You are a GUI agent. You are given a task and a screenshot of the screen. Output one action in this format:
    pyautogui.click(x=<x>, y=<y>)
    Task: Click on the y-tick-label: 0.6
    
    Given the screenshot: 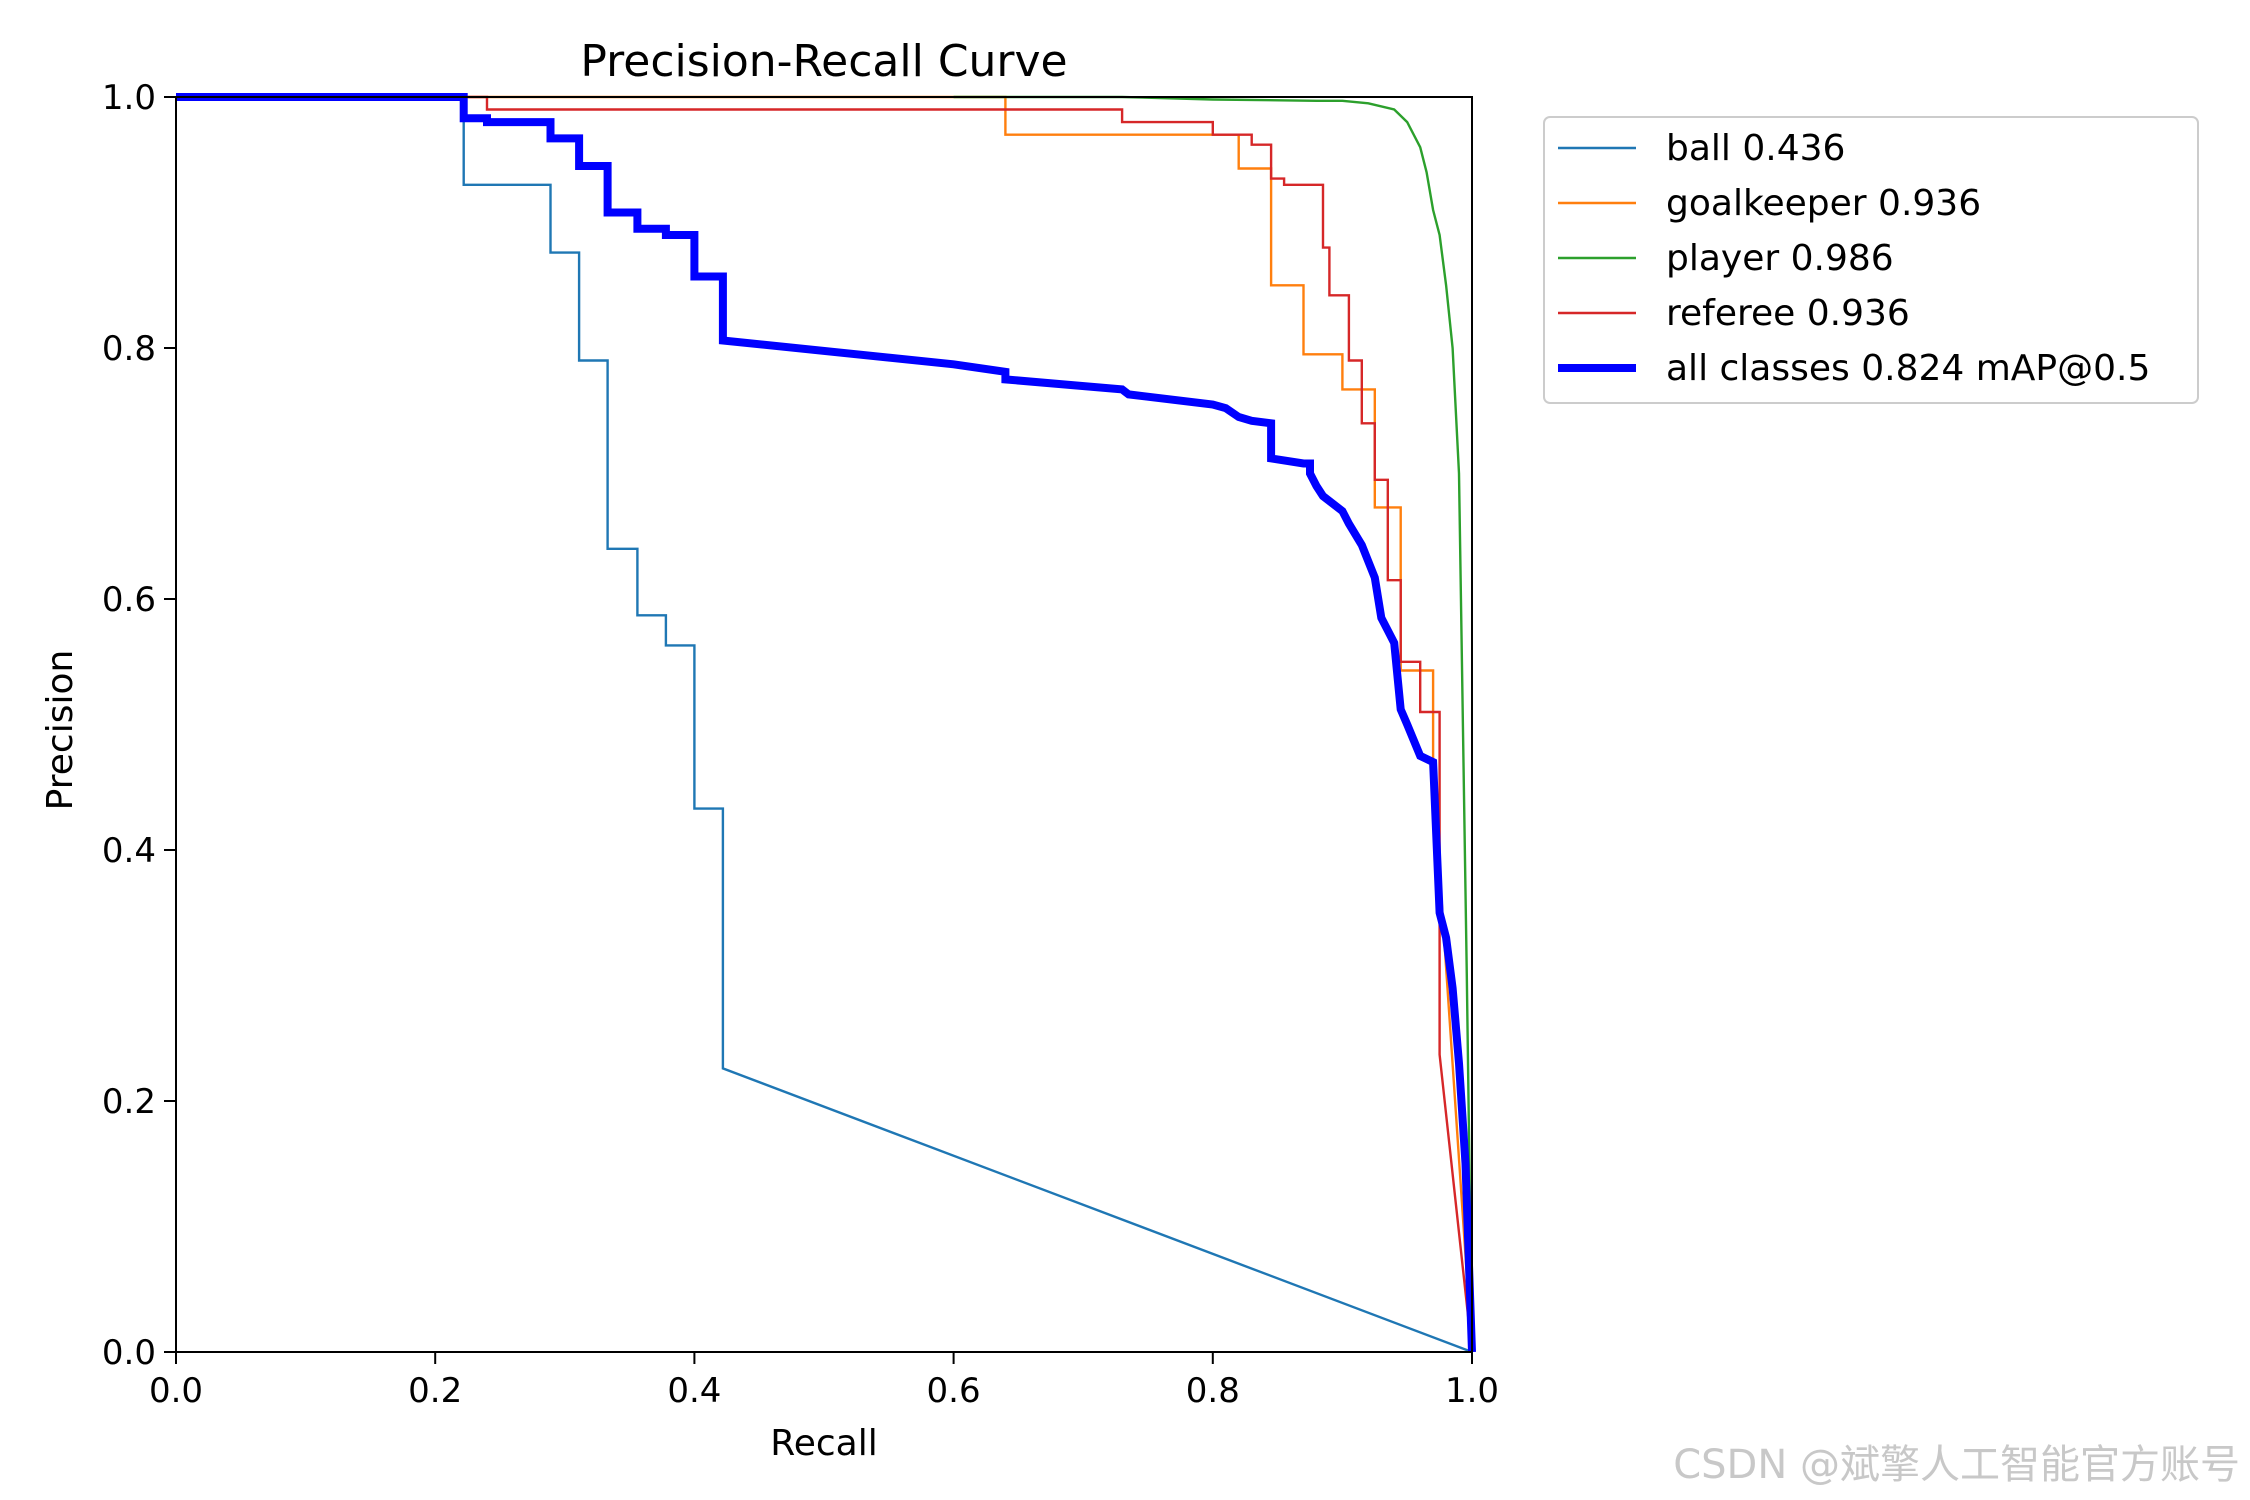 What is the action you would take?
    pyautogui.click(x=129, y=600)
    